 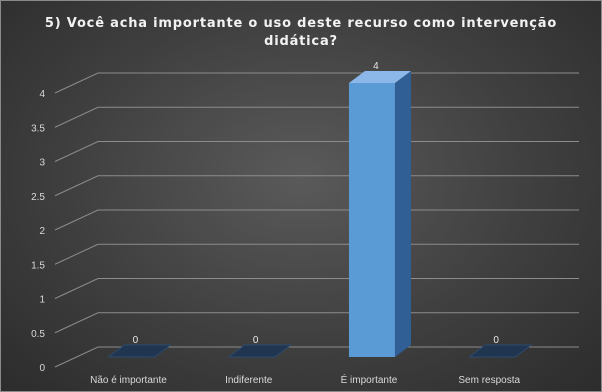 What do you see at coordinates (128, 380) in the screenshot?
I see `category-label: Não é importante` at bounding box center [128, 380].